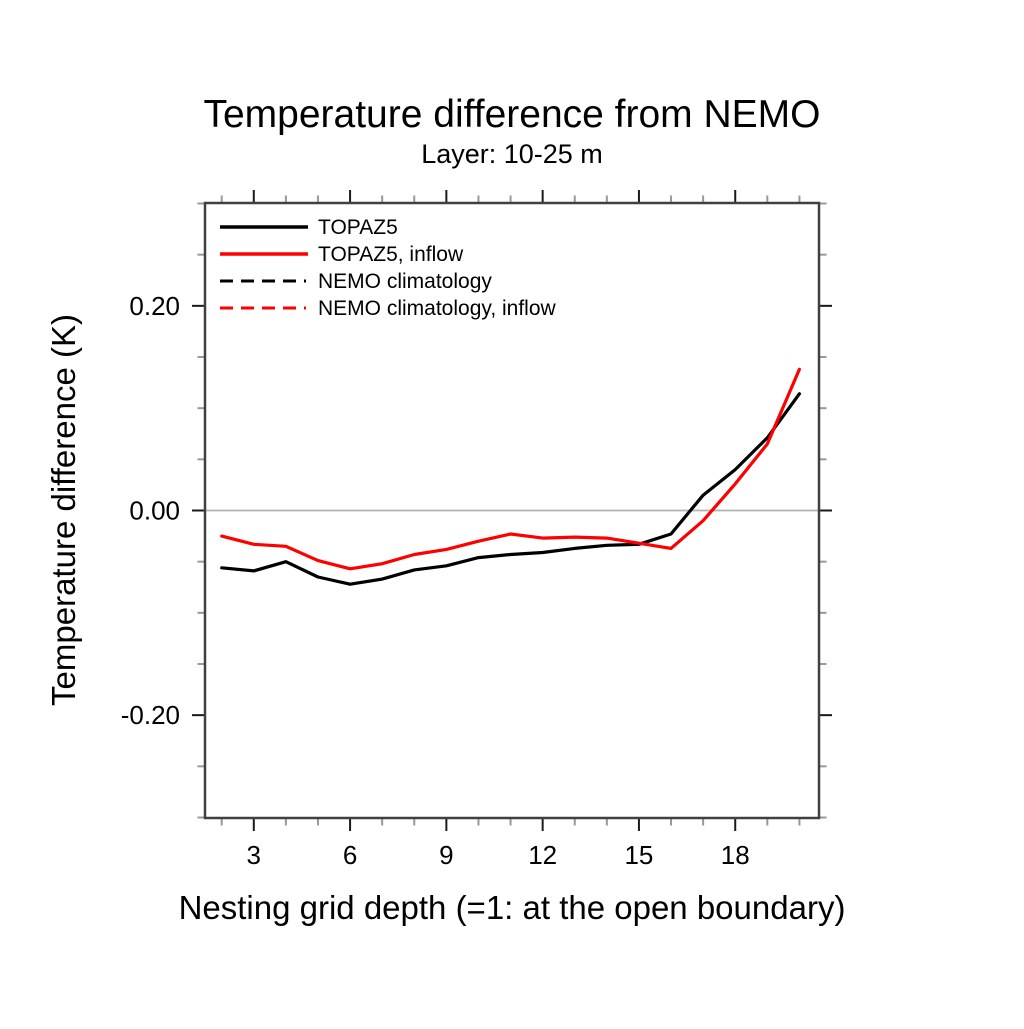 Image resolution: width=1024 pixels, height=1029 pixels. Describe the element at coordinates (391, 254) in the screenshot. I see `legend-label: TOPAZ5, inflow` at that location.